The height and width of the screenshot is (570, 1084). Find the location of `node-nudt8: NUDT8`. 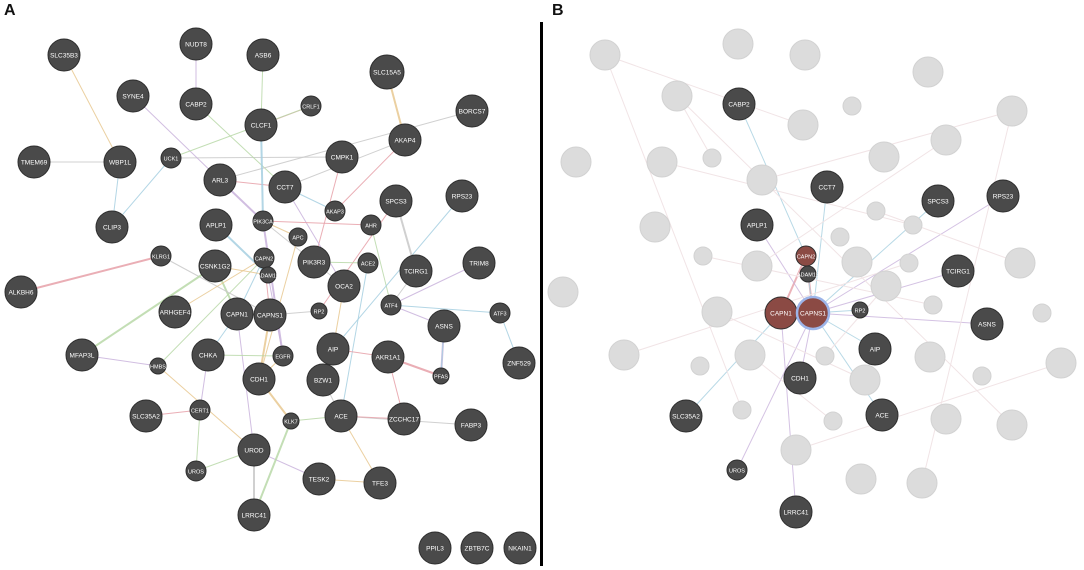

node-nudt8: NUDT8 is located at coordinates (196, 44).